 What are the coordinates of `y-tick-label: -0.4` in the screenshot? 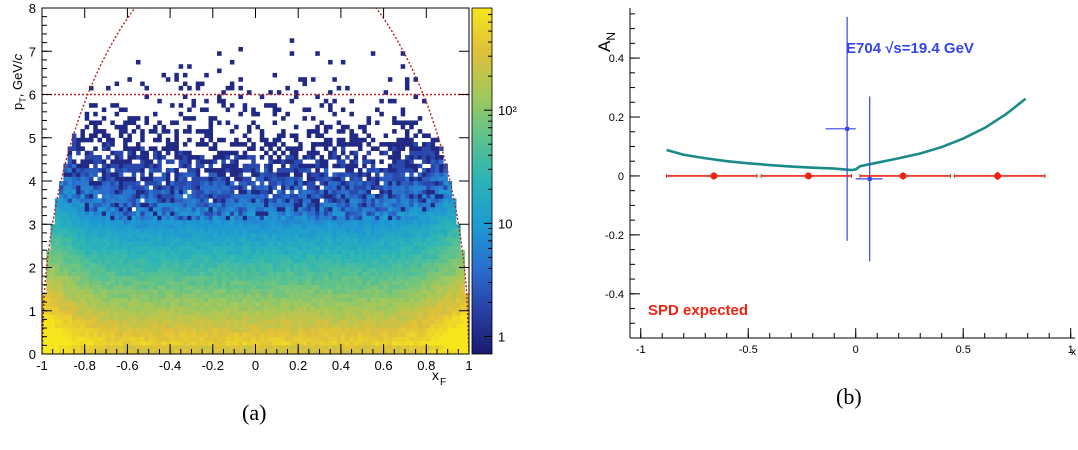 It's located at (614, 295).